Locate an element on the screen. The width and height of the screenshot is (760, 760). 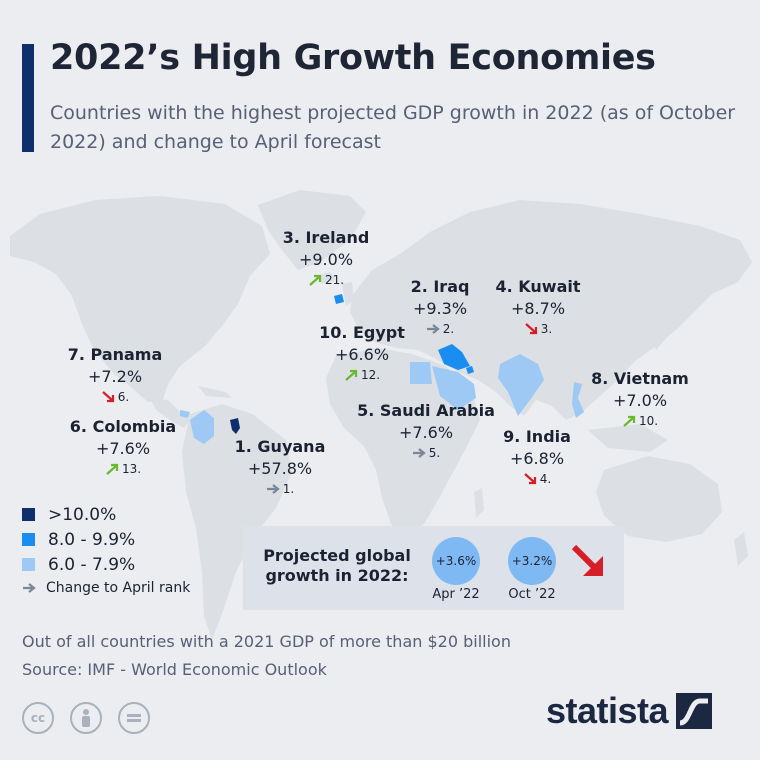
country-name: 7. Panama is located at coordinates (115, 354).